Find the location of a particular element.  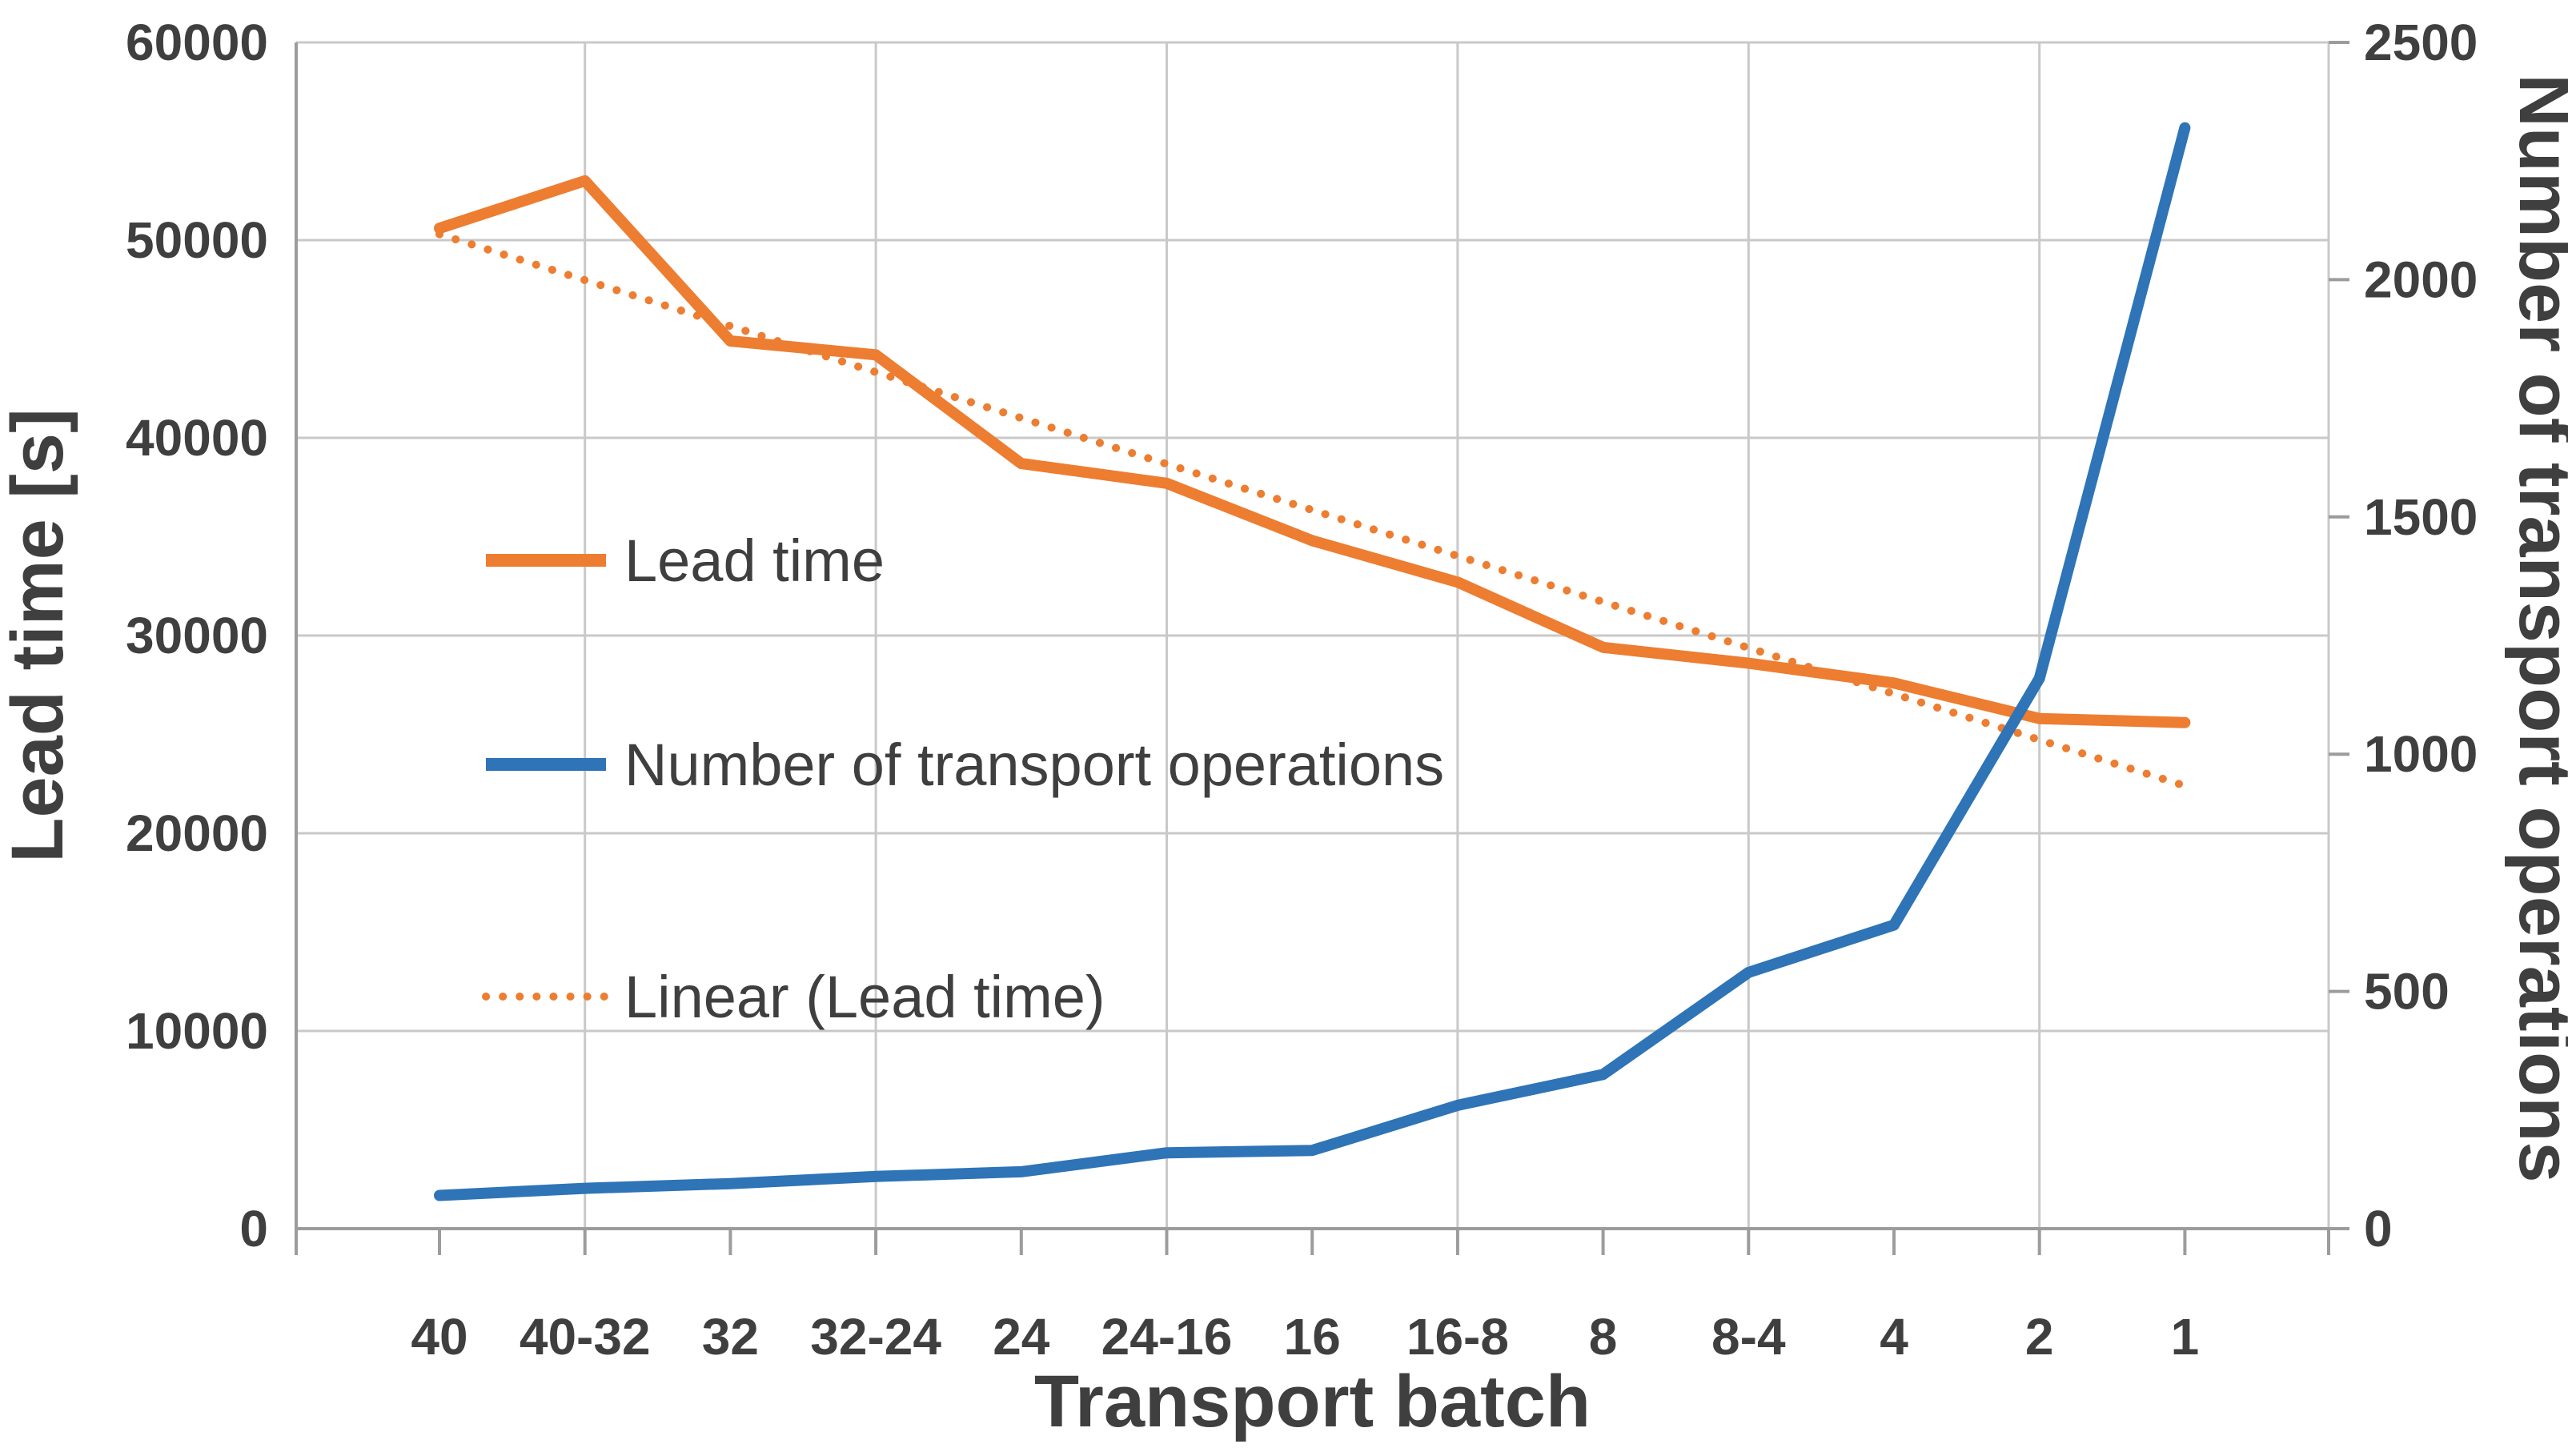

x-tick-label: 1 is located at coordinates (2185, 1337).